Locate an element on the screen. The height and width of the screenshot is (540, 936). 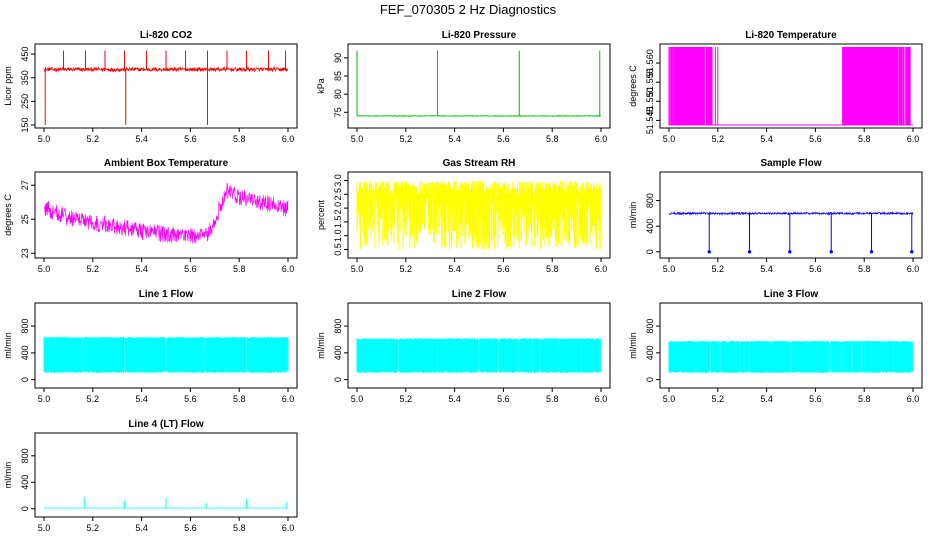
chart-title: Line 1 Flow is located at coordinates (166, 294).